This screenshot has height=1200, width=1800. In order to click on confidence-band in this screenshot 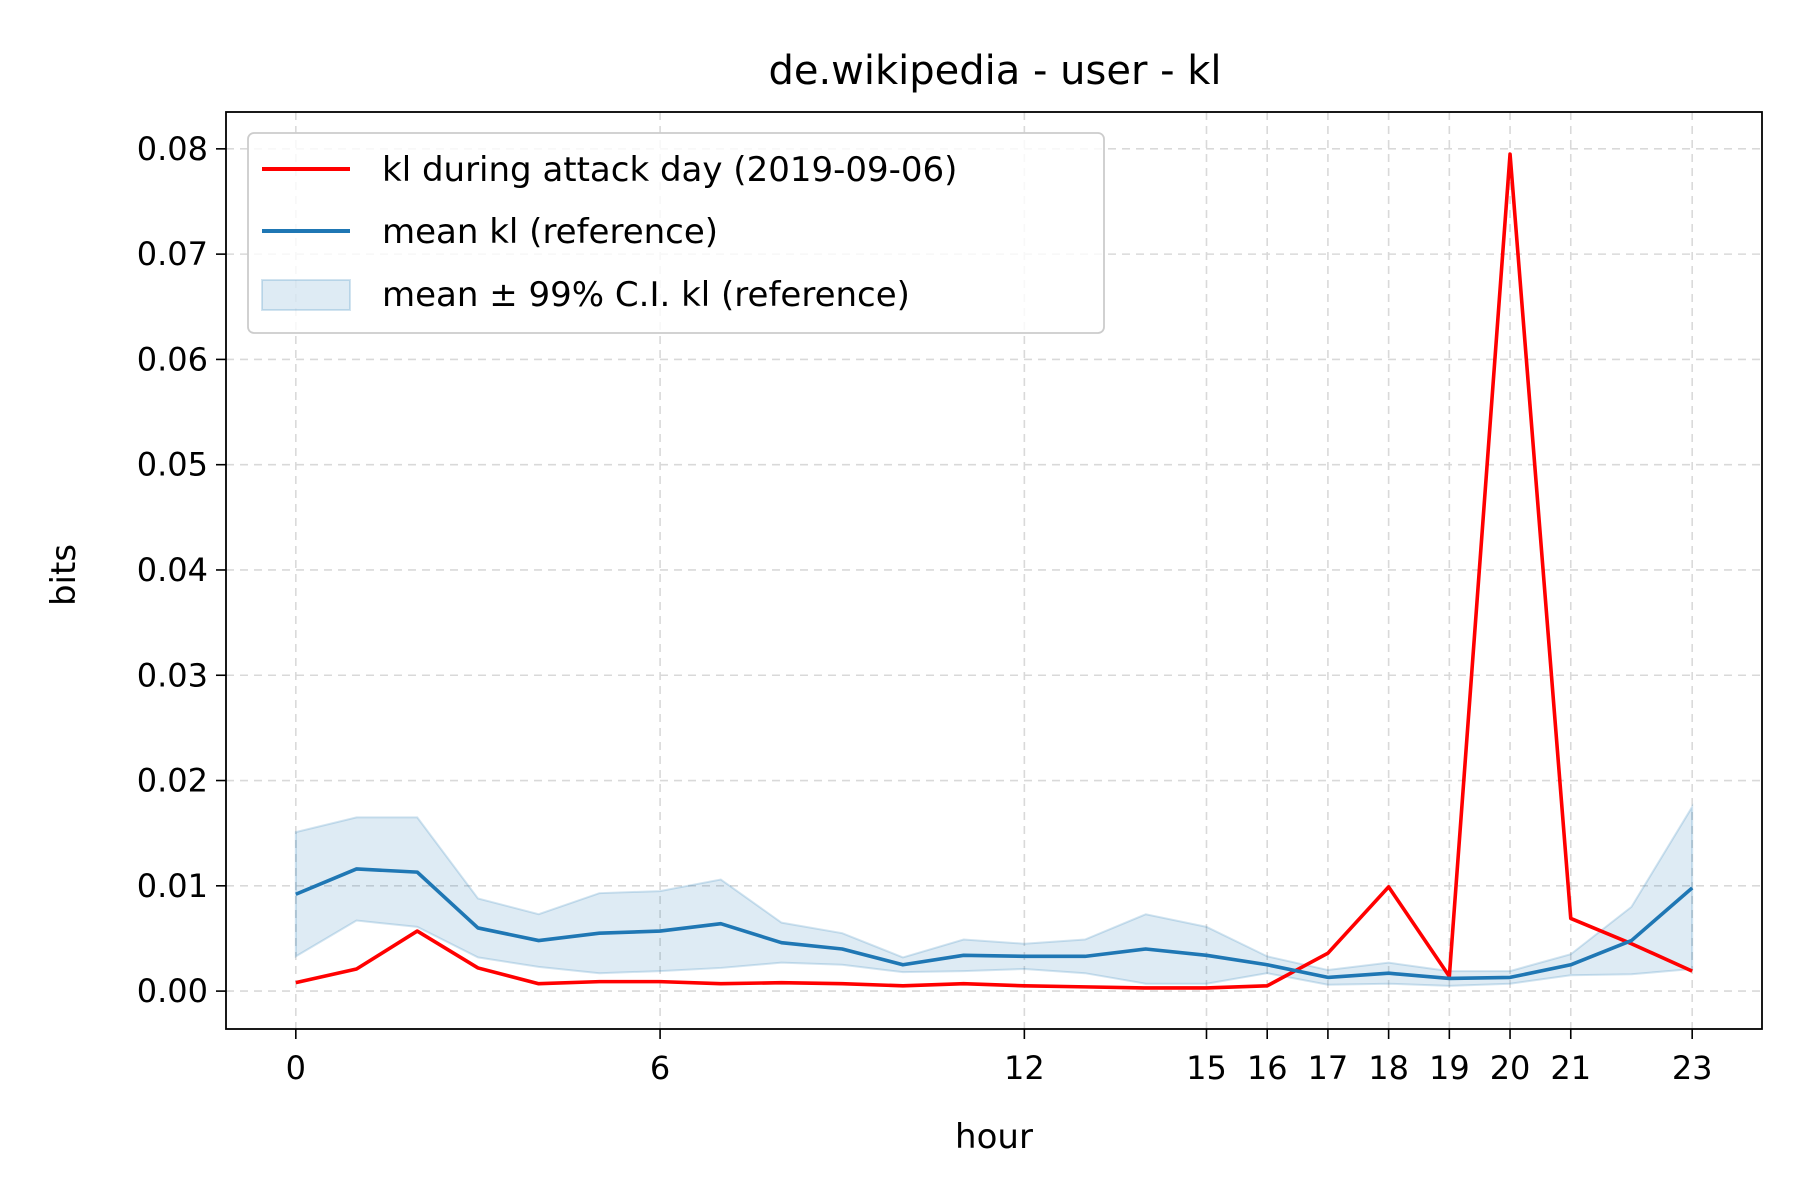, I will do `click(994, 895)`.